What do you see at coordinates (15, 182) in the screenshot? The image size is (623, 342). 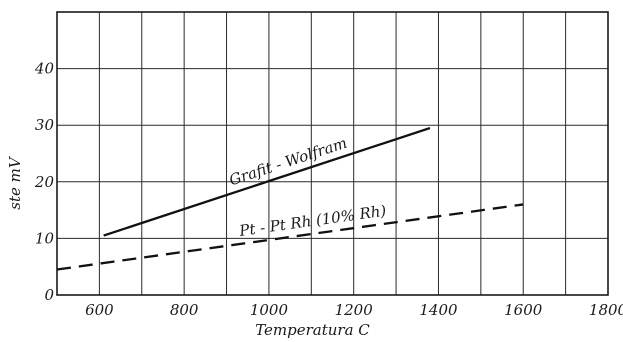 I see `y-axis-label: ste mV` at bounding box center [15, 182].